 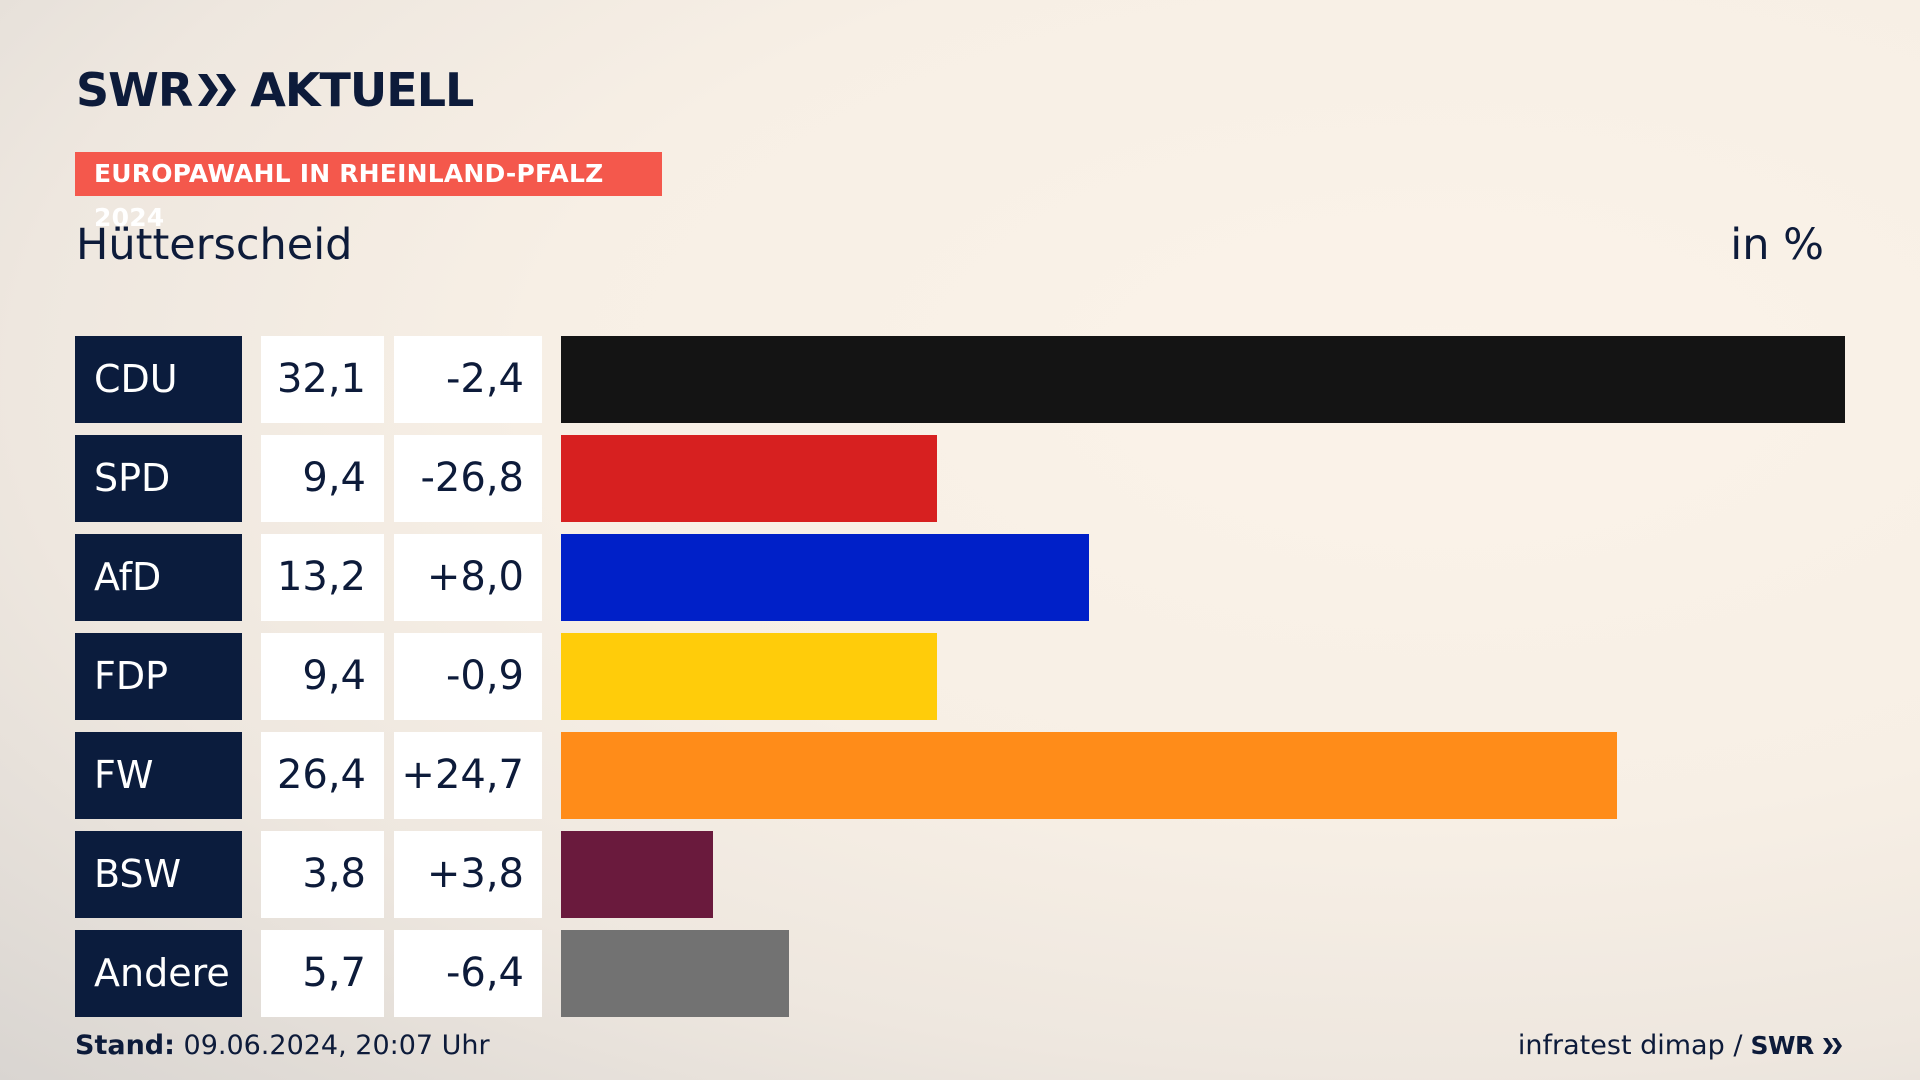 I want to click on logo-aktuell-text: AKTUELL, so click(x=362, y=90).